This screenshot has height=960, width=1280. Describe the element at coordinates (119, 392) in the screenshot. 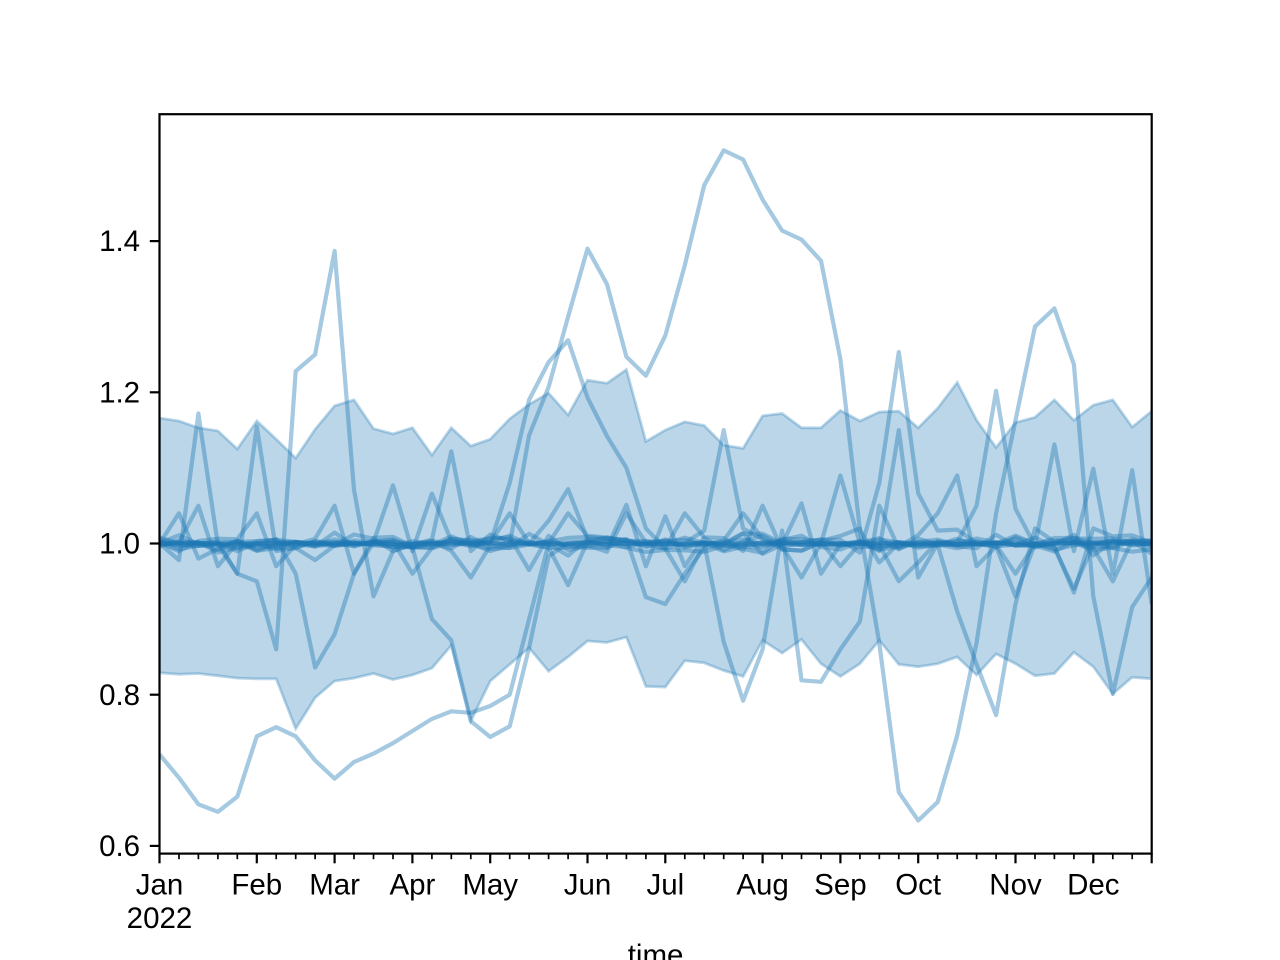

I see `svg-text: 1.2` at that location.